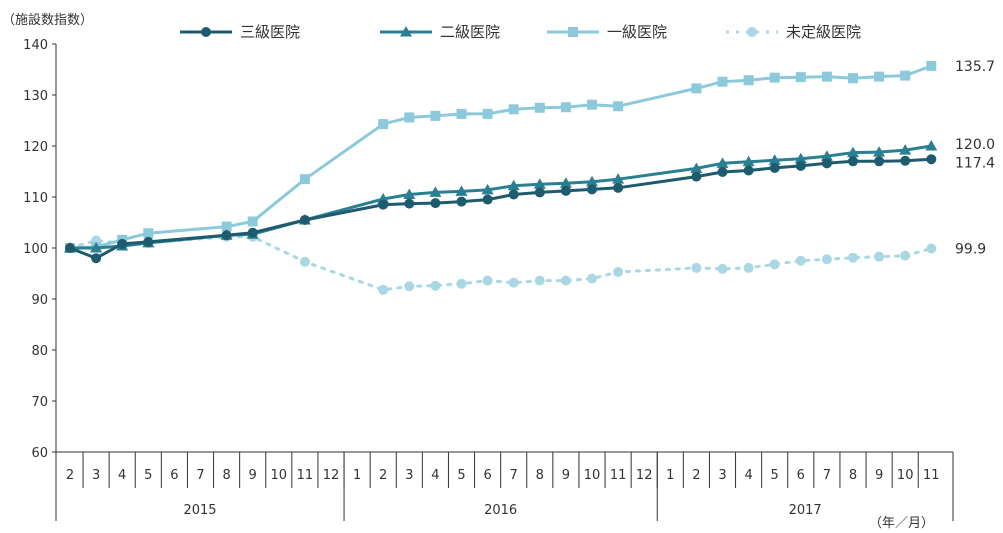 The height and width of the screenshot is (533, 1003). Describe the element at coordinates (35, 147) in the screenshot. I see `y-tick-label: 120` at that location.